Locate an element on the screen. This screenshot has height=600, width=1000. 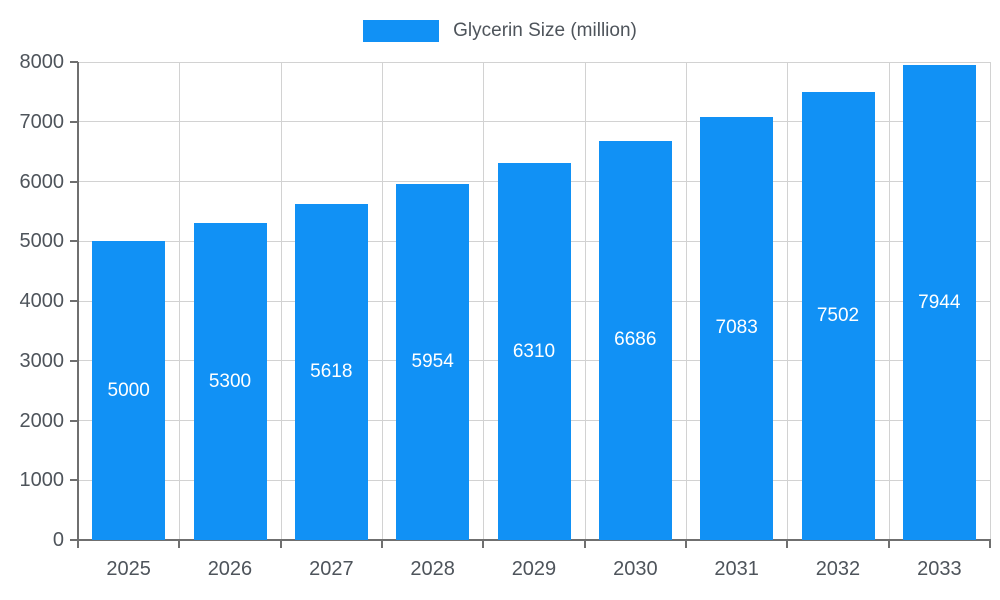
y-axis-label: 7000 is located at coordinates (42, 121).